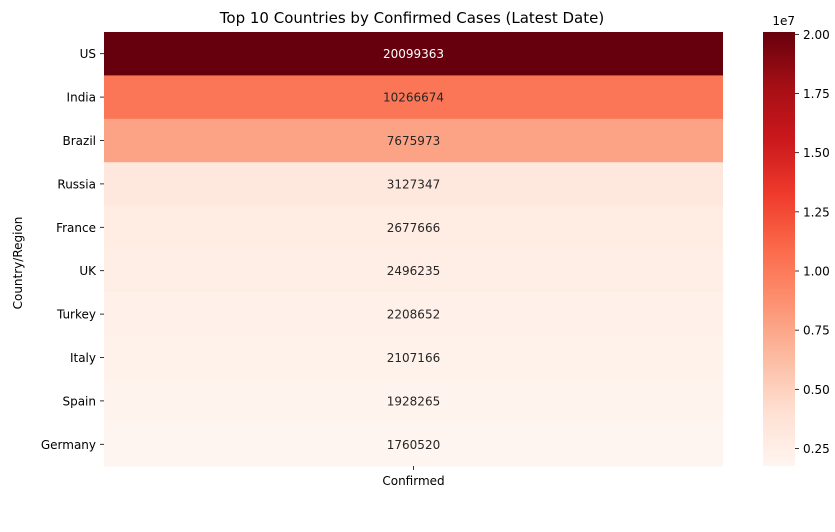 The height and width of the screenshot is (532, 835). I want to click on cell-value-label: 7675973, so click(413, 141).